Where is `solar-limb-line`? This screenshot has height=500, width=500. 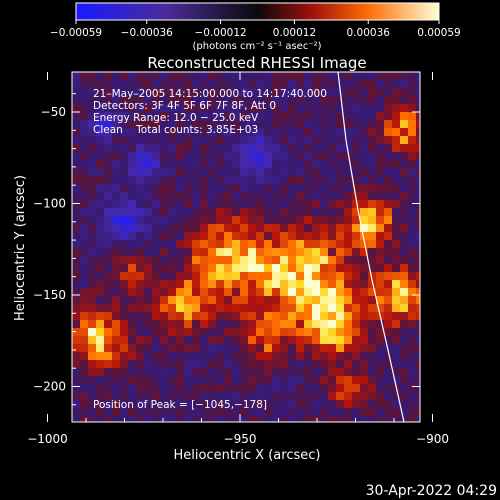
solar-limb-line is located at coordinates (371, 247).